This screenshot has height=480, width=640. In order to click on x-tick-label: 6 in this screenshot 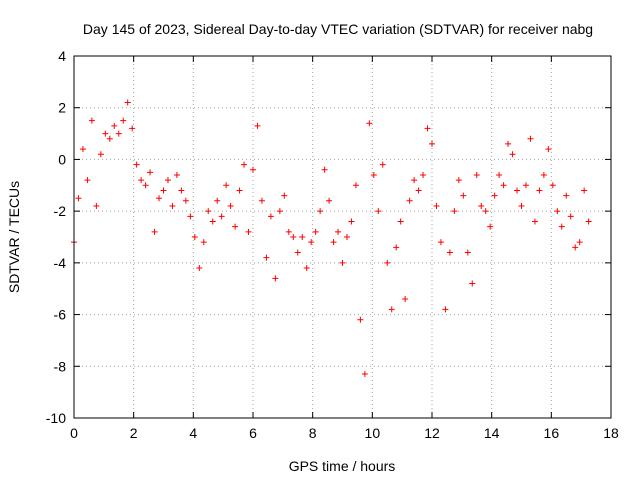, I will do `click(253, 433)`.